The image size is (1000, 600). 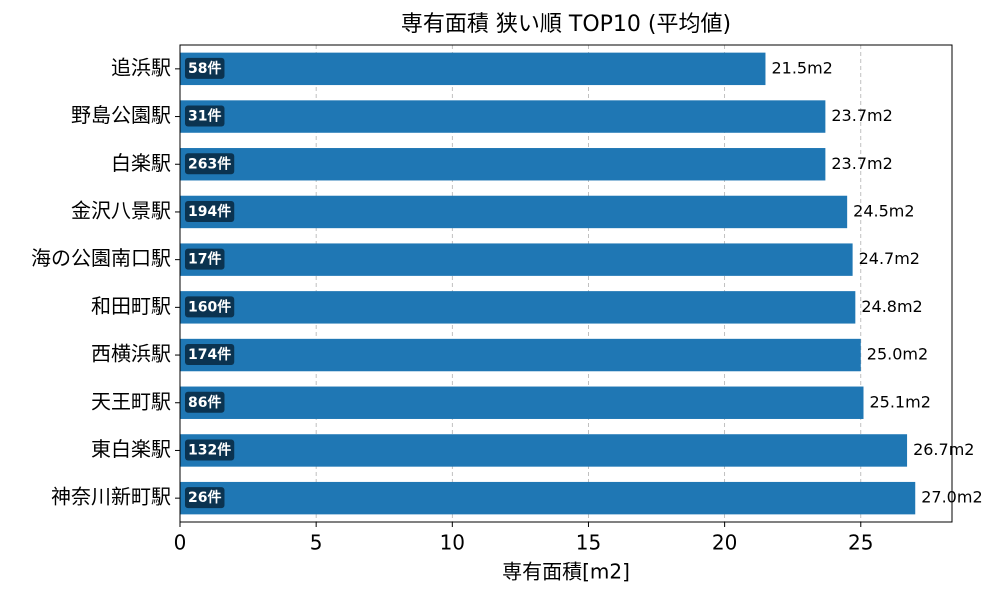 What do you see at coordinates (943, 449) in the screenshot?
I see `value-label: 26.7m2` at bounding box center [943, 449].